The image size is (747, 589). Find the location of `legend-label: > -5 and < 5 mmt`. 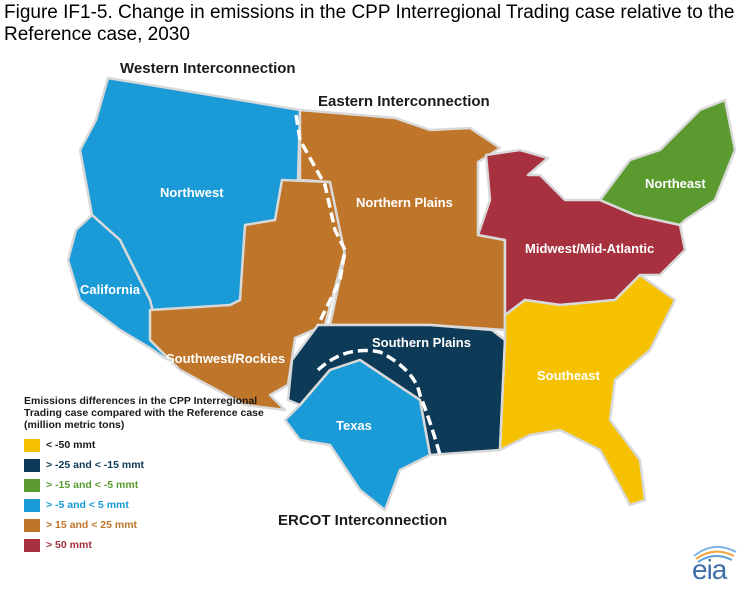

legend-label: > -5 and < 5 mmt is located at coordinates (87, 505).